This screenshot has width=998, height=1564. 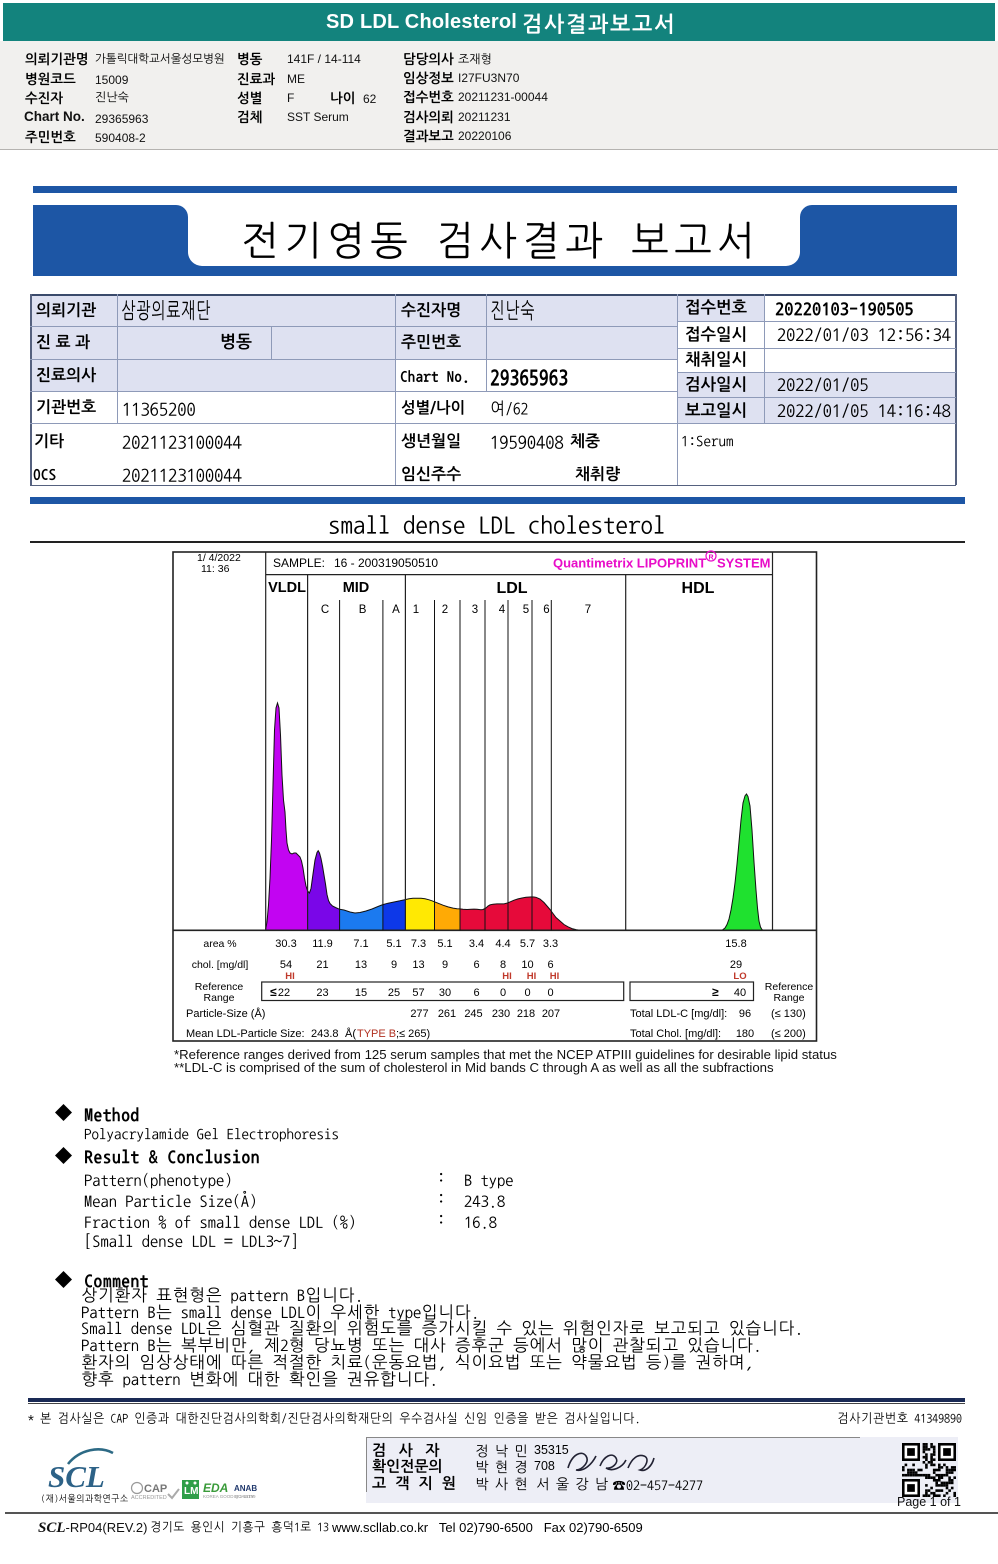 What do you see at coordinates (376, 1034) in the screenshot?
I see `svg-text: TYPE B` at bounding box center [376, 1034].